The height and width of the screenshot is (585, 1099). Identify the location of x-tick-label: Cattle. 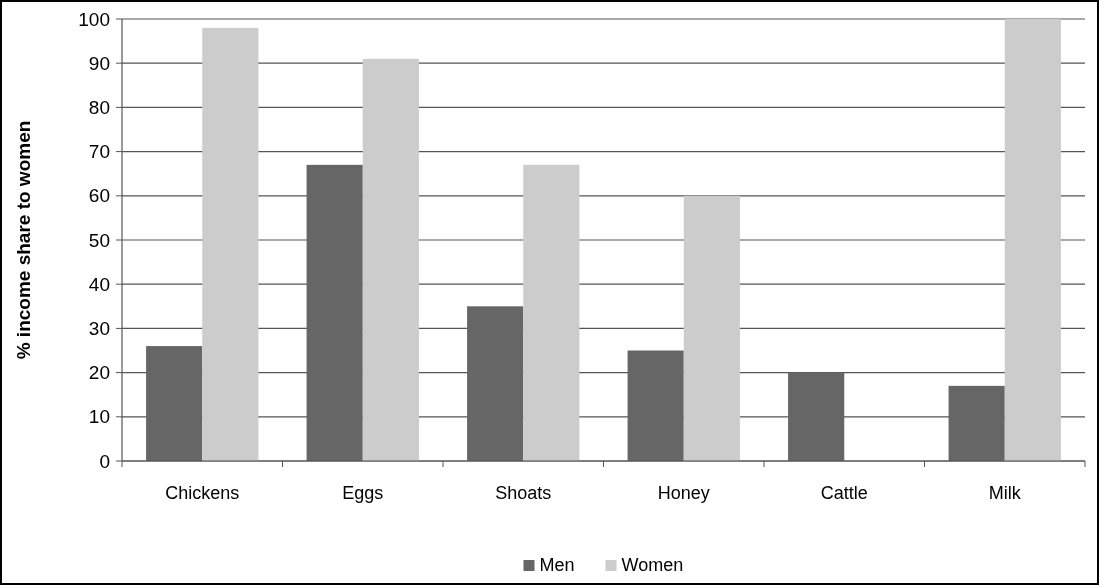
(844, 493).